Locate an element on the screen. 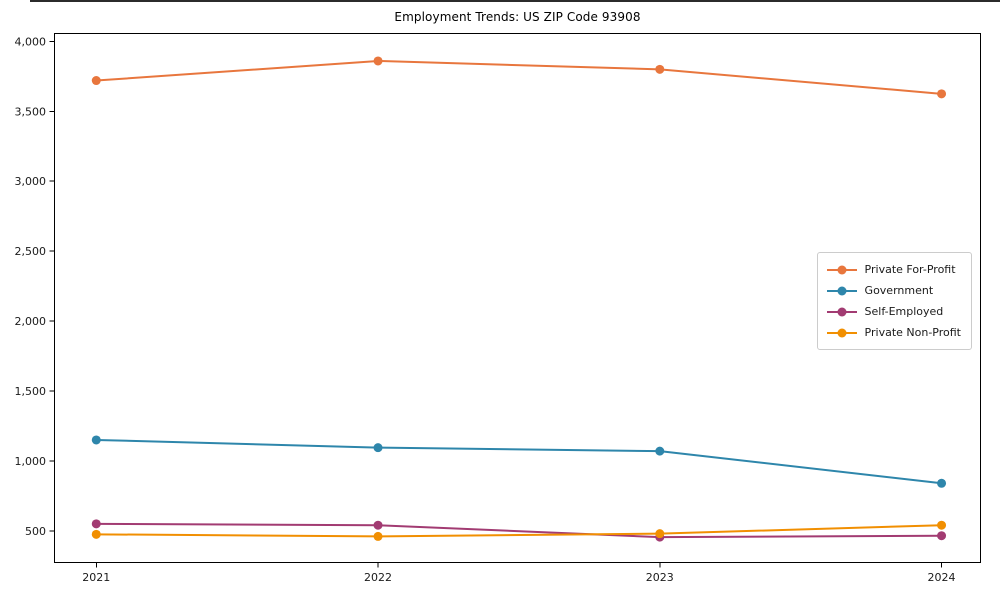 The image size is (1000, 600). x-tick-label: 2021 is located at coordinates (96, 577).